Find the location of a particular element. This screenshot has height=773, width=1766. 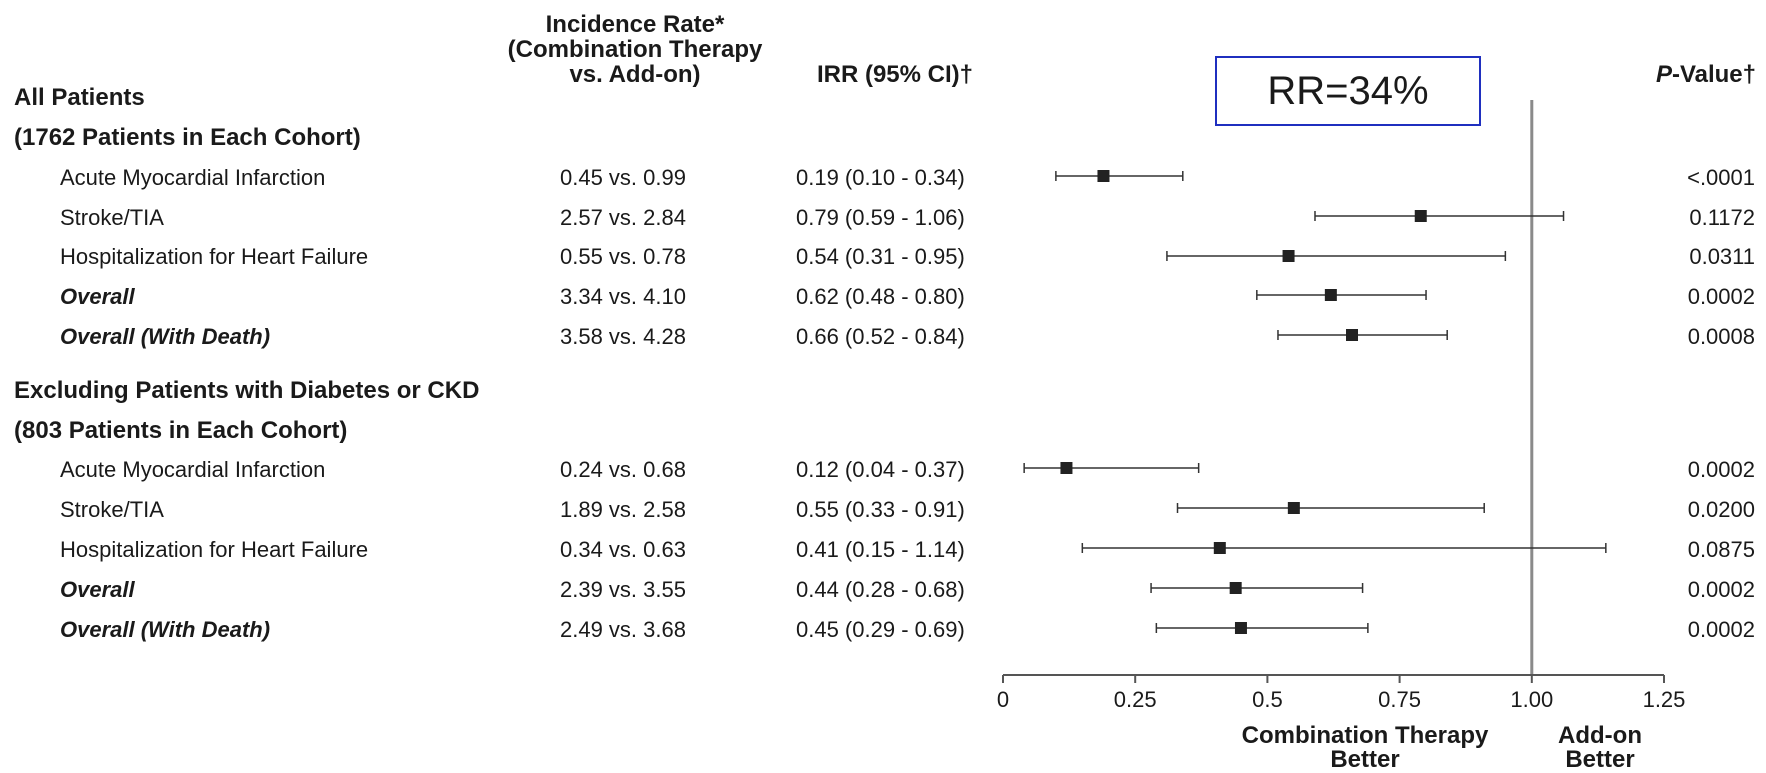

row-p-value: 0.0008 is located at coordinates (1721, 336).